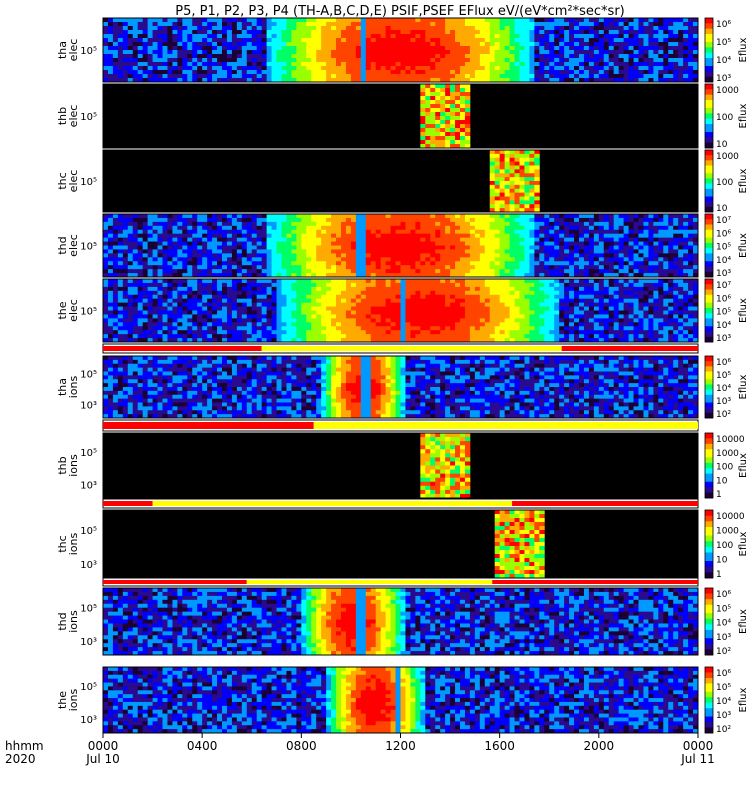 The height and width of the screenshot is (804, 750). I want to click on panel-frame, so click(400, 50).